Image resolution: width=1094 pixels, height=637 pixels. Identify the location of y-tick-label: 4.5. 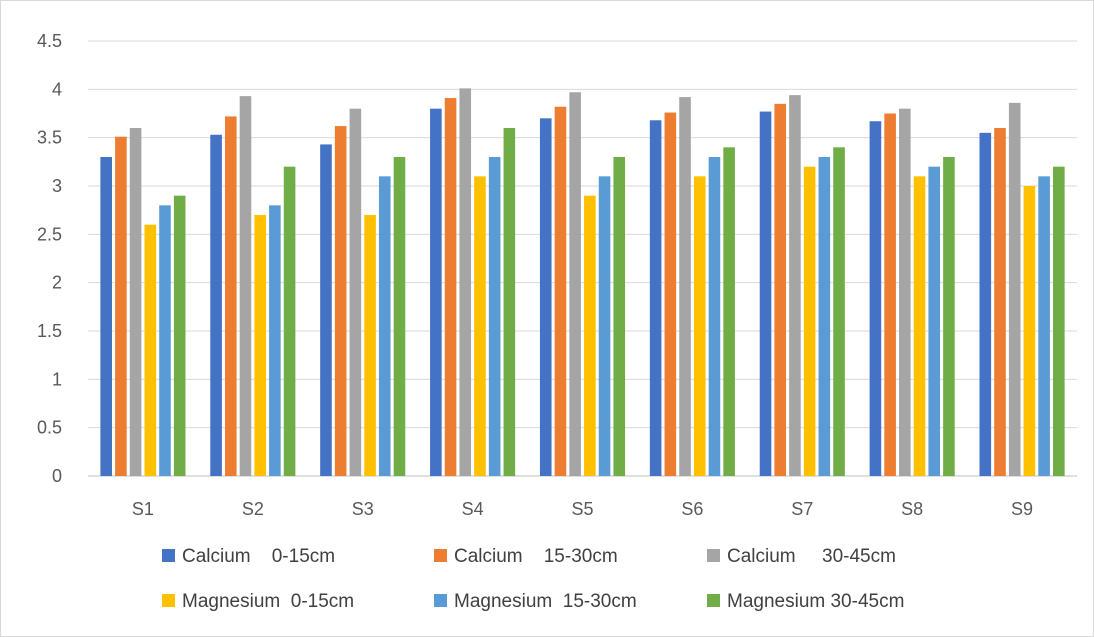
(49, 41).